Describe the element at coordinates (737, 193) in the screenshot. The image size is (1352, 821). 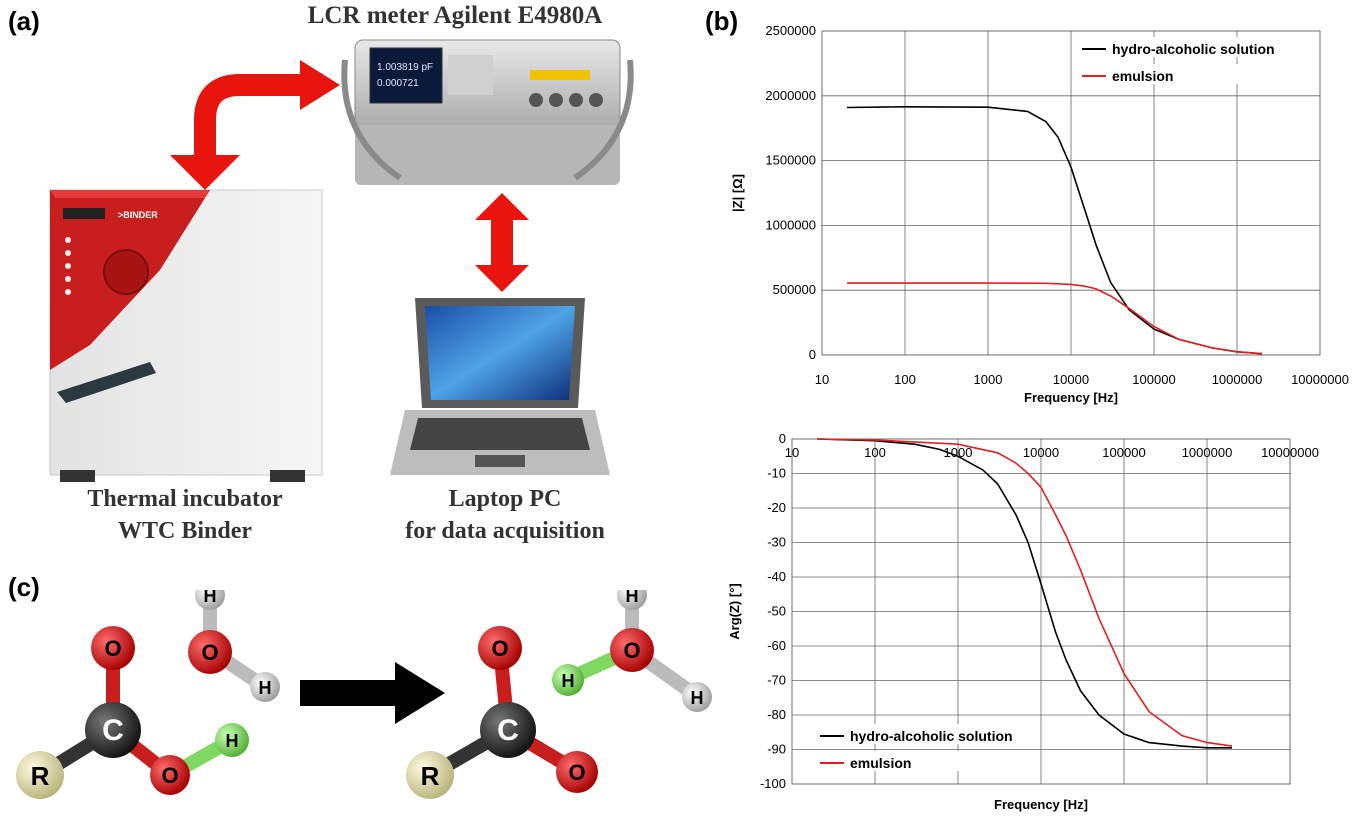
I see `y-axis-title: |Z| [Ω]` at that location.